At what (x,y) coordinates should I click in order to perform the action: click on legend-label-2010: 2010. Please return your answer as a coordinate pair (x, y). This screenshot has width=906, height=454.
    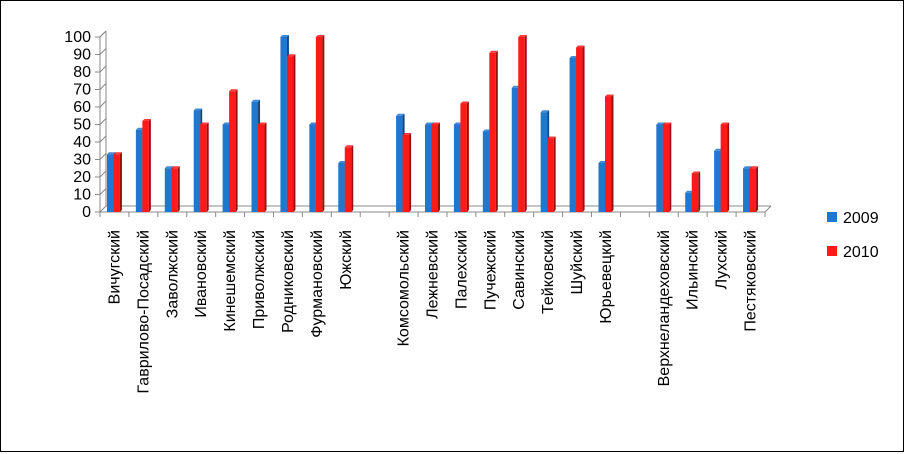
    Looking at the image, I should click on (861, 252).